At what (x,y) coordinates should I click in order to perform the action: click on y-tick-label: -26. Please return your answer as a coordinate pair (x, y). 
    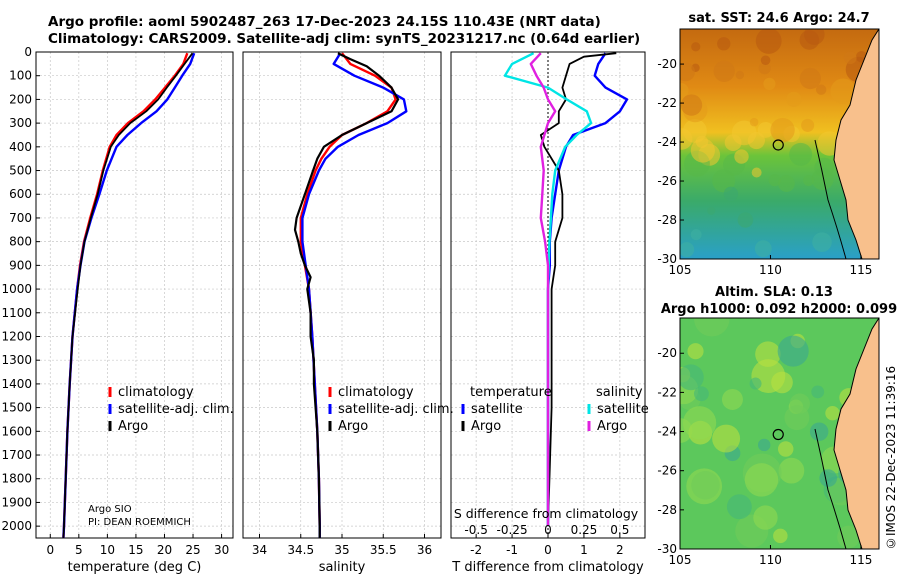
    Looking at the image, I should click on (667, 471).